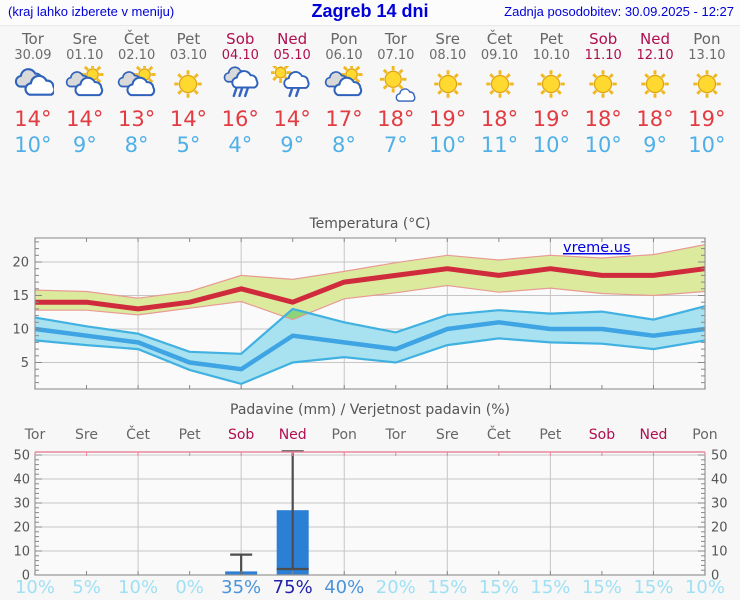  What do you see at coordinates (499, 145) in the screenshot?
I see `low-temp: 11°` at bounding box center [499, 145].